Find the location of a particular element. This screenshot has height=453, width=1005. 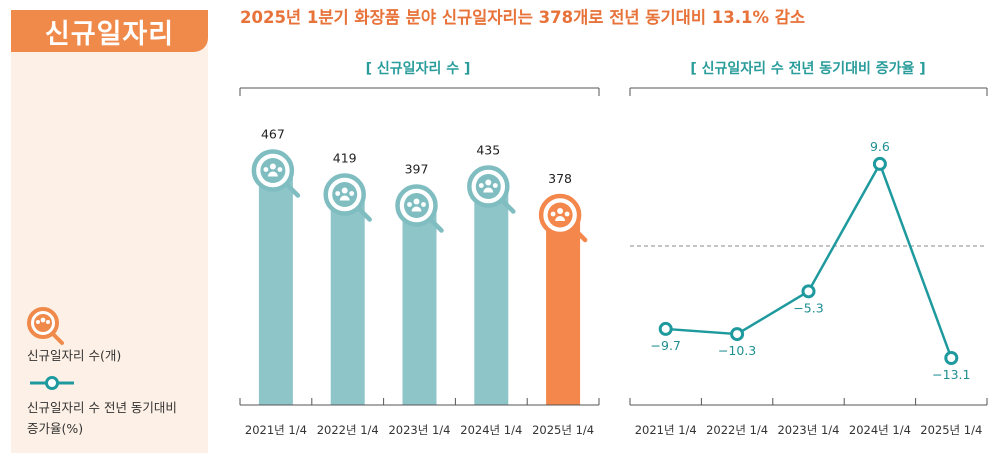

bar-value-label: 467 is located at coordinates (273, 134).